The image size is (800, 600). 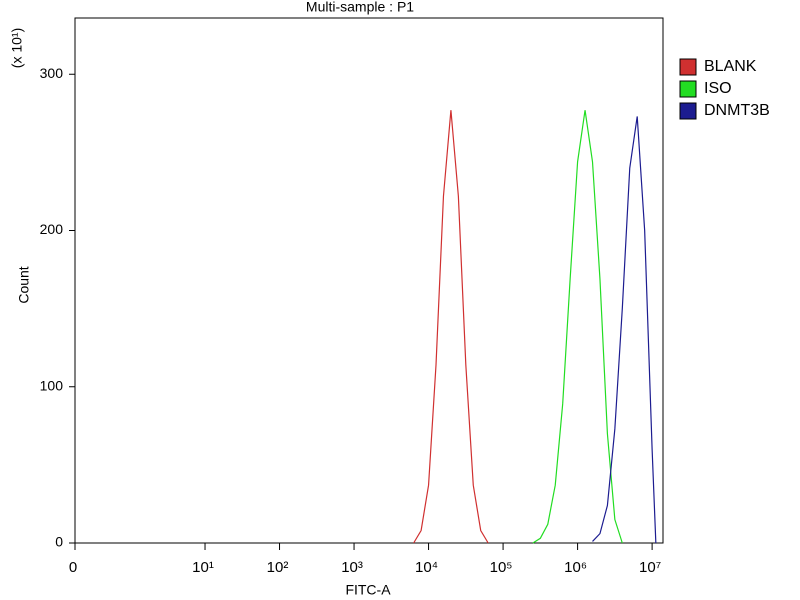 I want to click on x-tick-label: 10⁷, so click(x=650, y=567).